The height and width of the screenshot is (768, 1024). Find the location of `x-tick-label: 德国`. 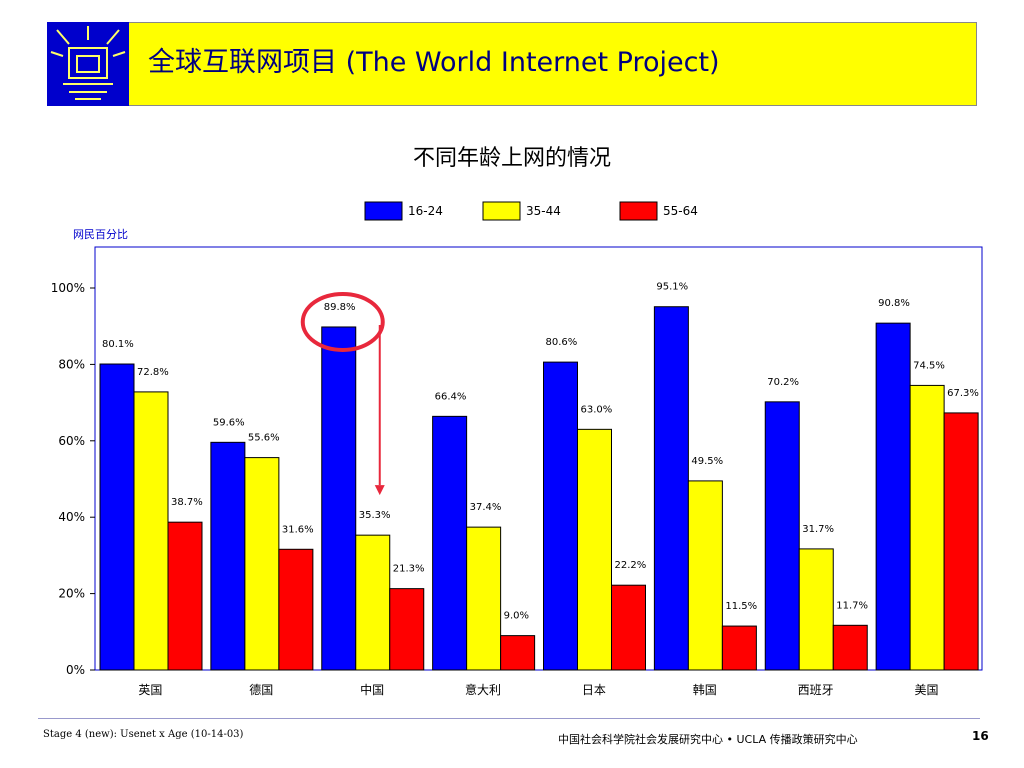

x-tick-label: 德国 is located at coordinates (261, 689).